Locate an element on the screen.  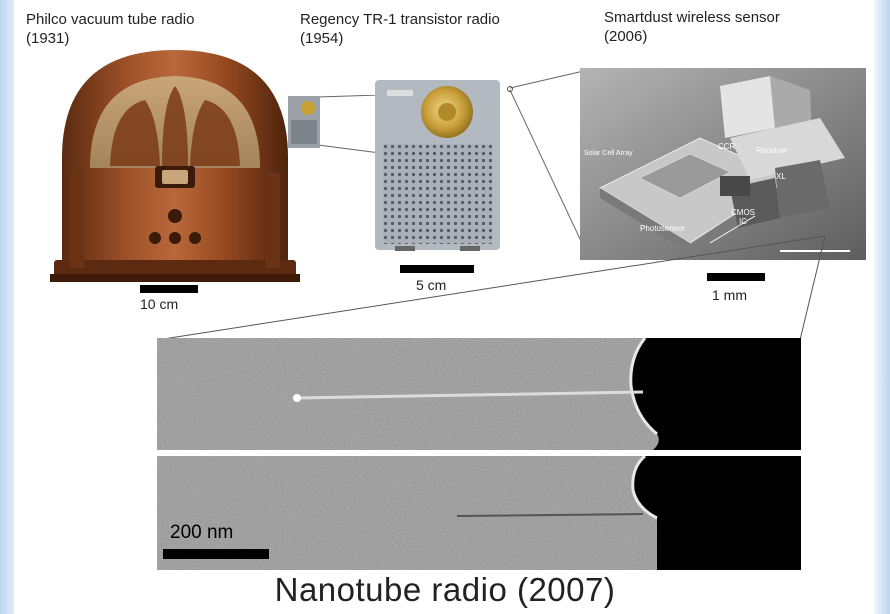
philco-caption-year: (1931) is located at coordinates (48, 38).